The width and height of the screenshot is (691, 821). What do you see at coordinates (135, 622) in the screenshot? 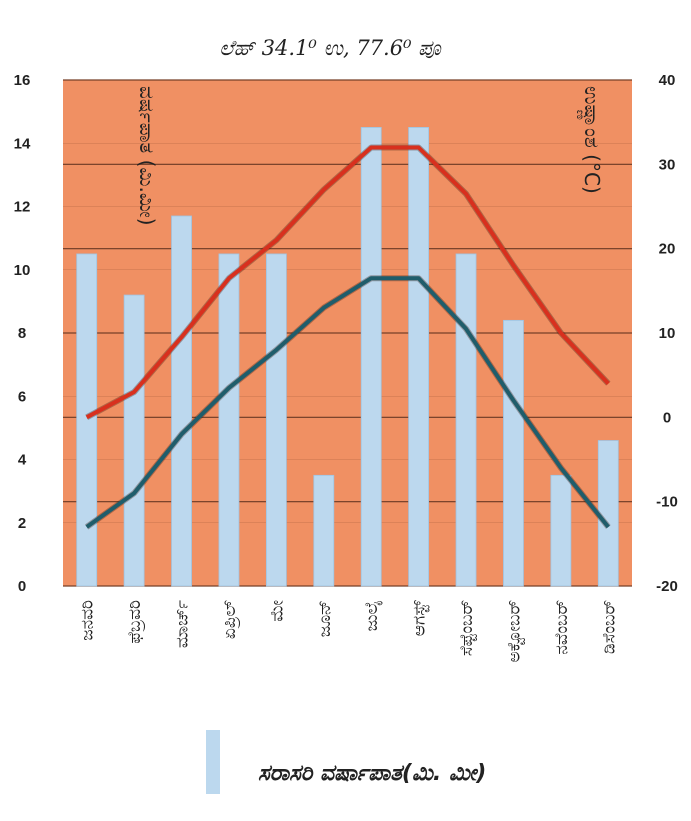
I see `month-label-2: ಫೆಬ್ರವರಿ` at bounding box center [135, 622].